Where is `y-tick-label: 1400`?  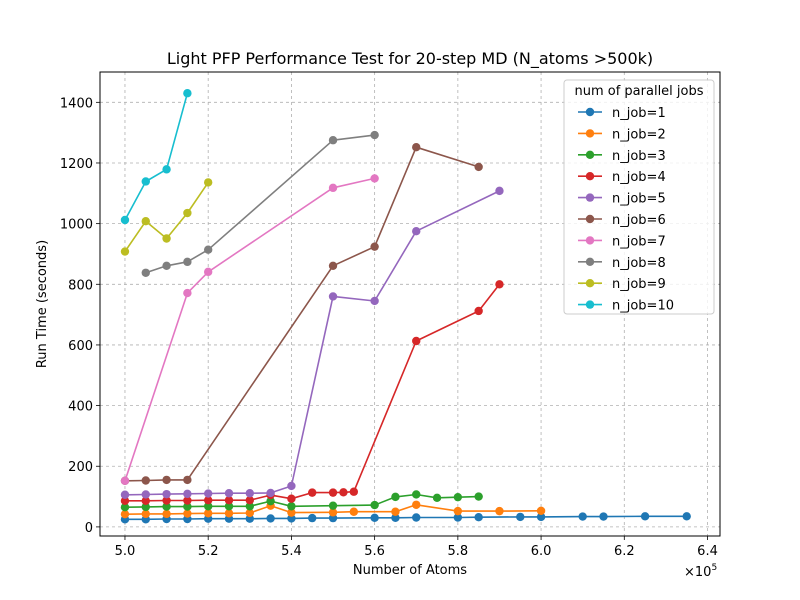
y-tick-label: 1400 is located at coordinates (76, 103).